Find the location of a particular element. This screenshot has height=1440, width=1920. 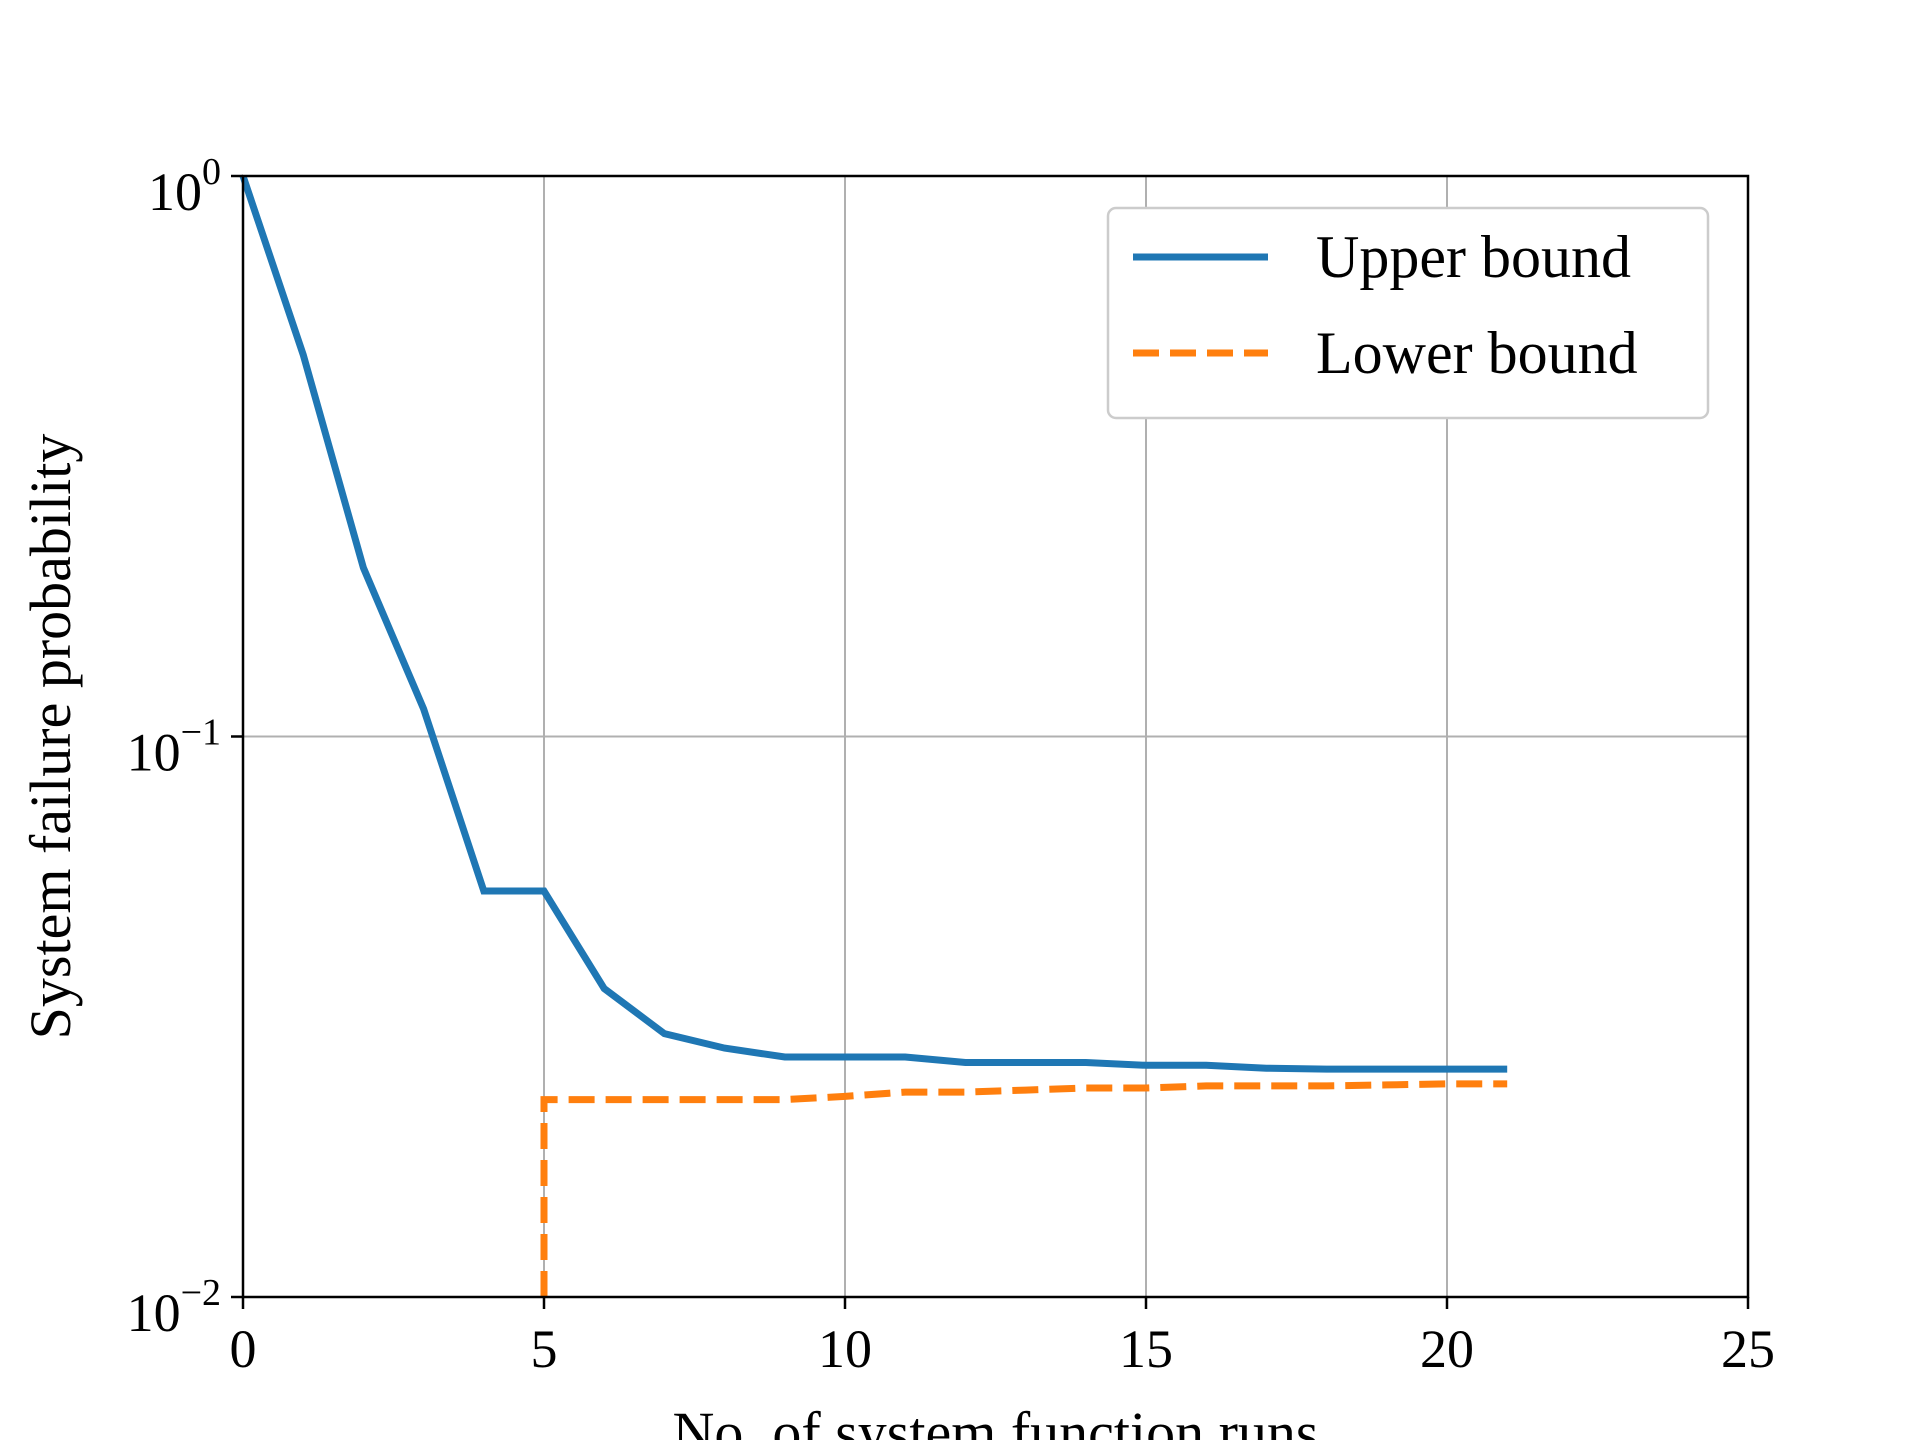

x-tick-label: 25 is located at coordinates (1748, 1349).